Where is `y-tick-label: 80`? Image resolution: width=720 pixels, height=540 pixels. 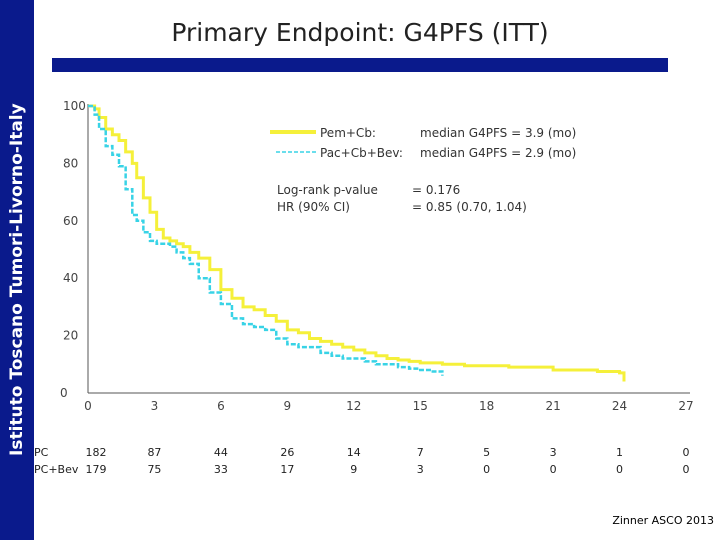
y-tick-label: 80 is located at coordinates (70, 163).